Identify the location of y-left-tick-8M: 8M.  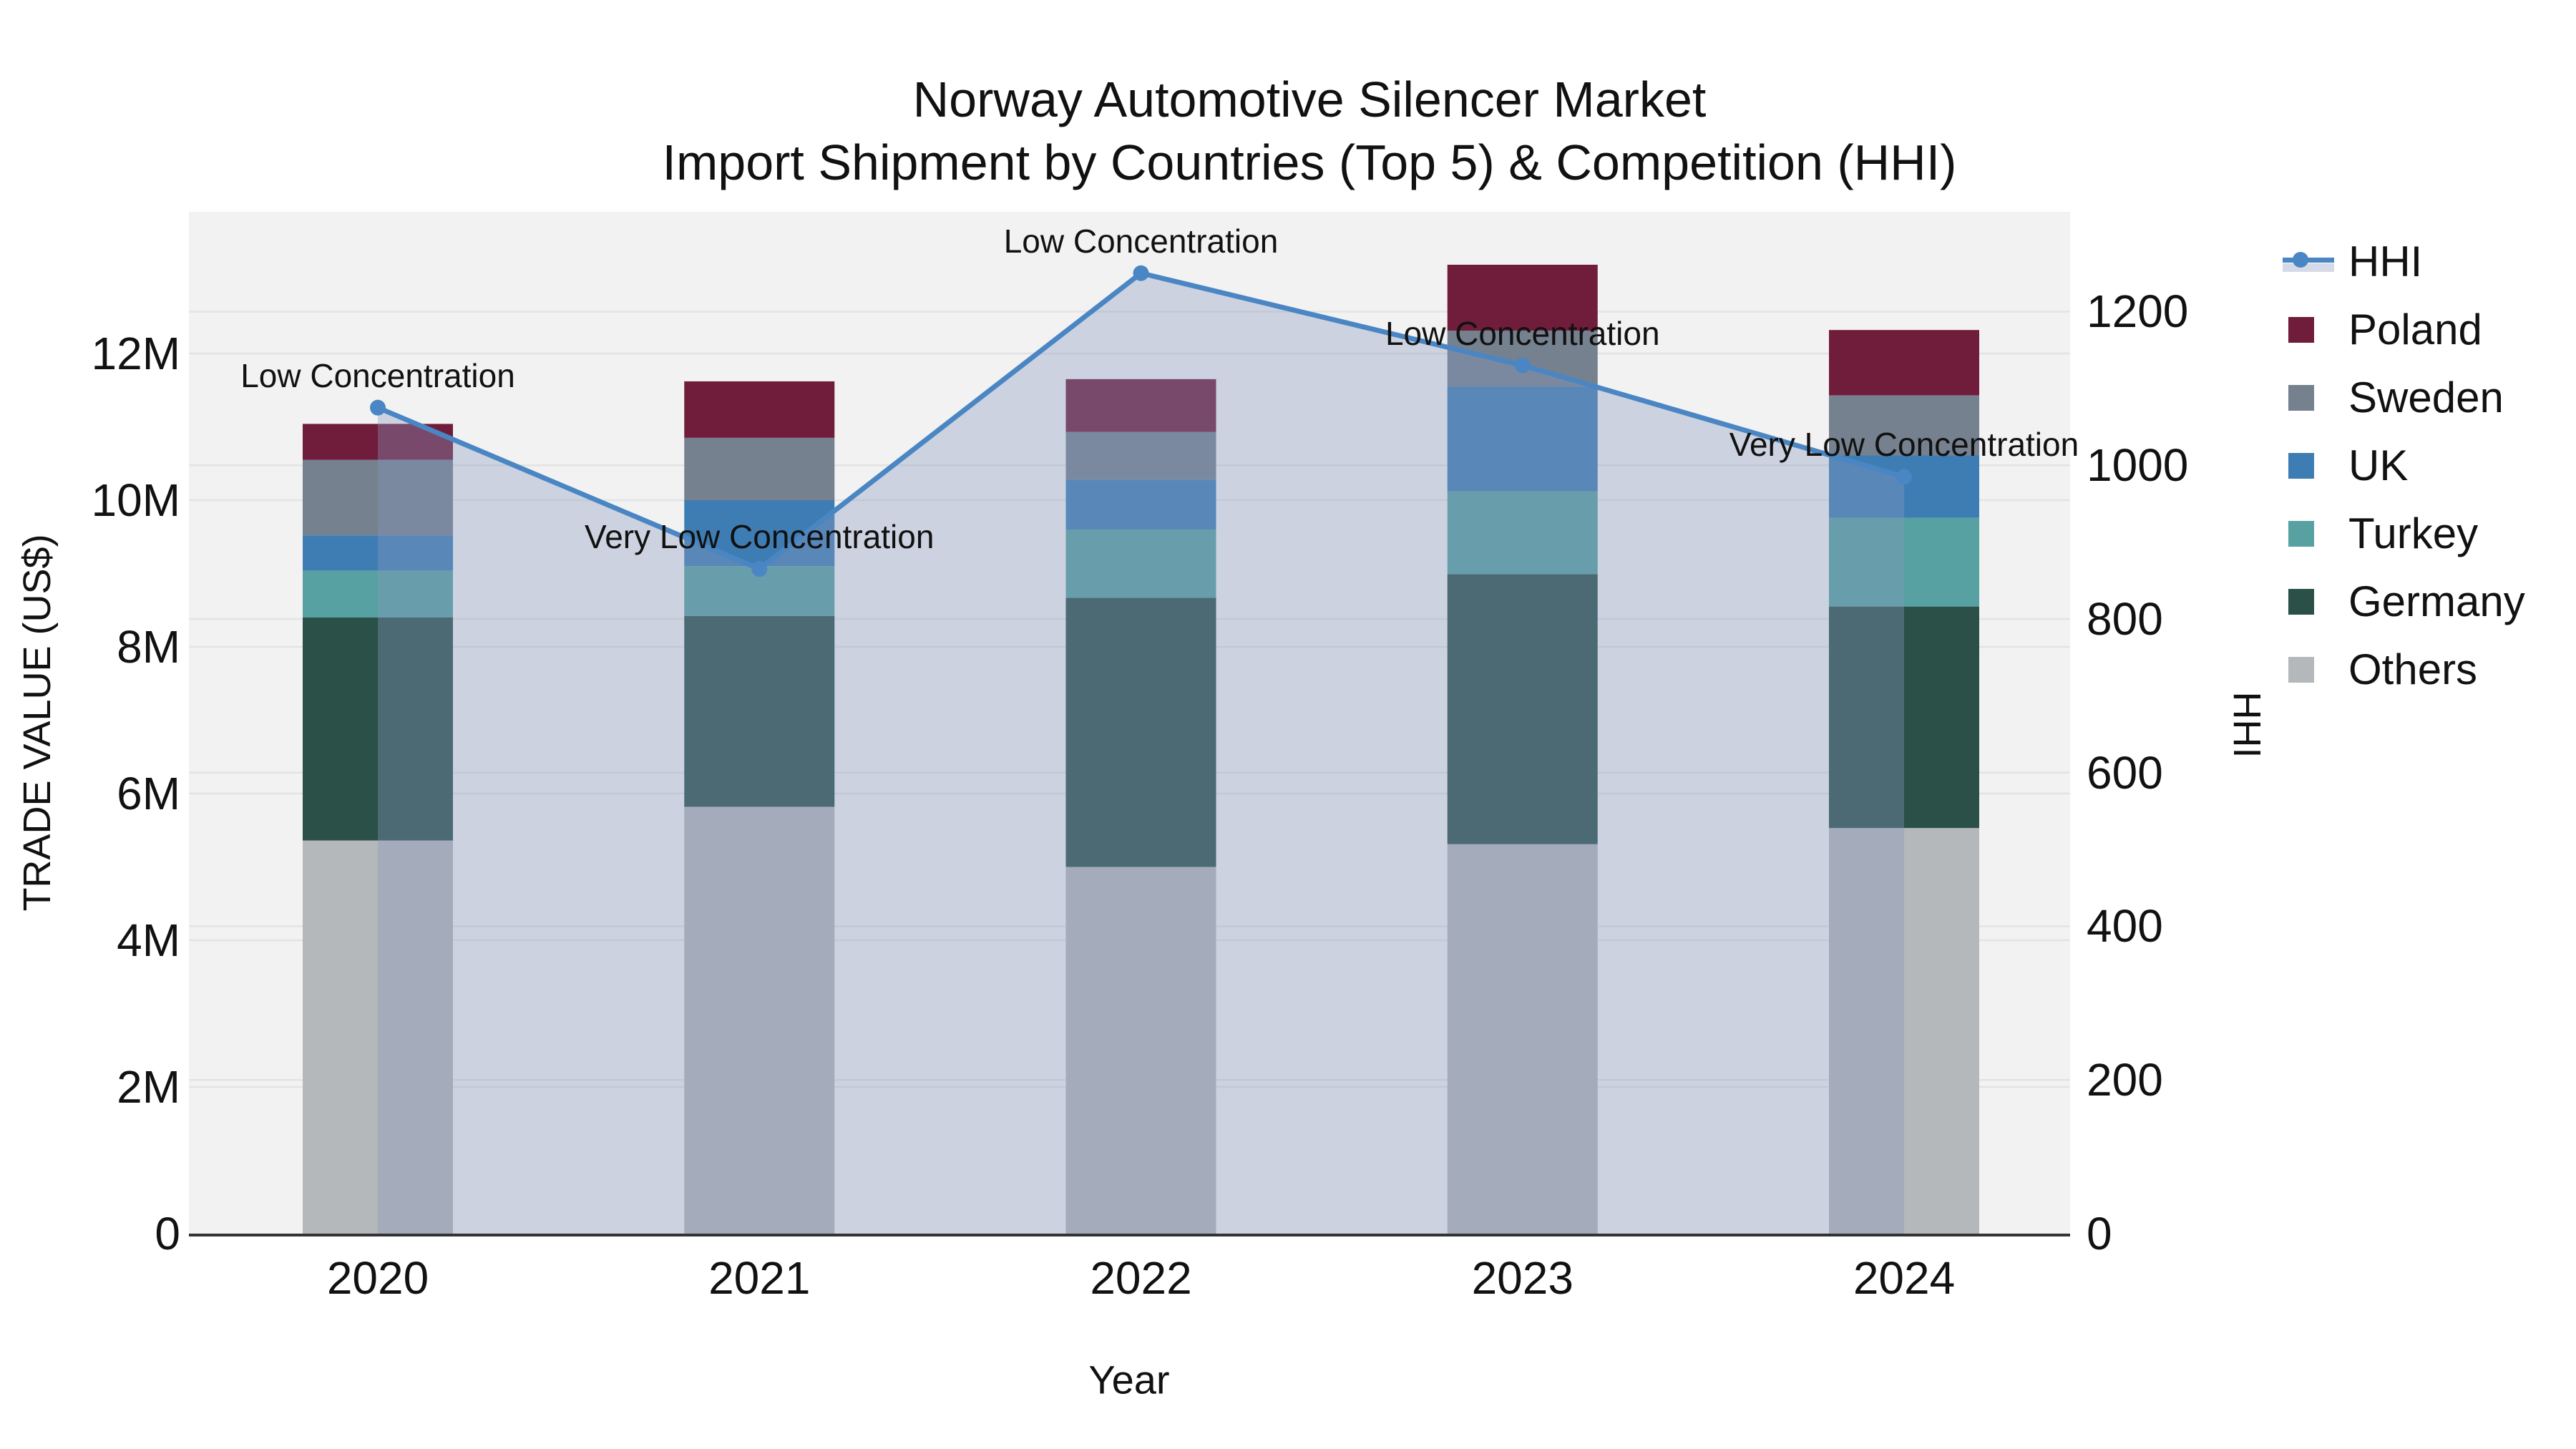
(148, 647).